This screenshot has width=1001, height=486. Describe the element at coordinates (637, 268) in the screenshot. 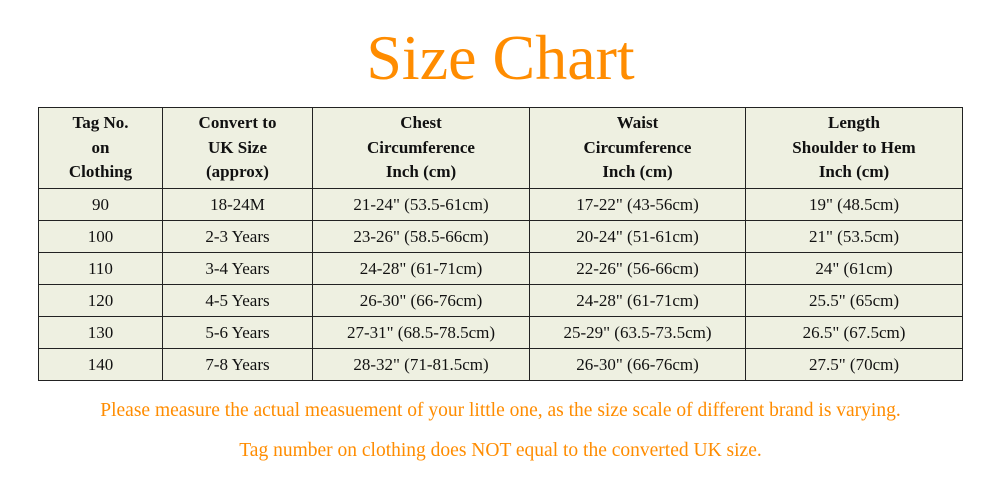

I see `table-cell: 22-26" (56-66cm)` at that location.